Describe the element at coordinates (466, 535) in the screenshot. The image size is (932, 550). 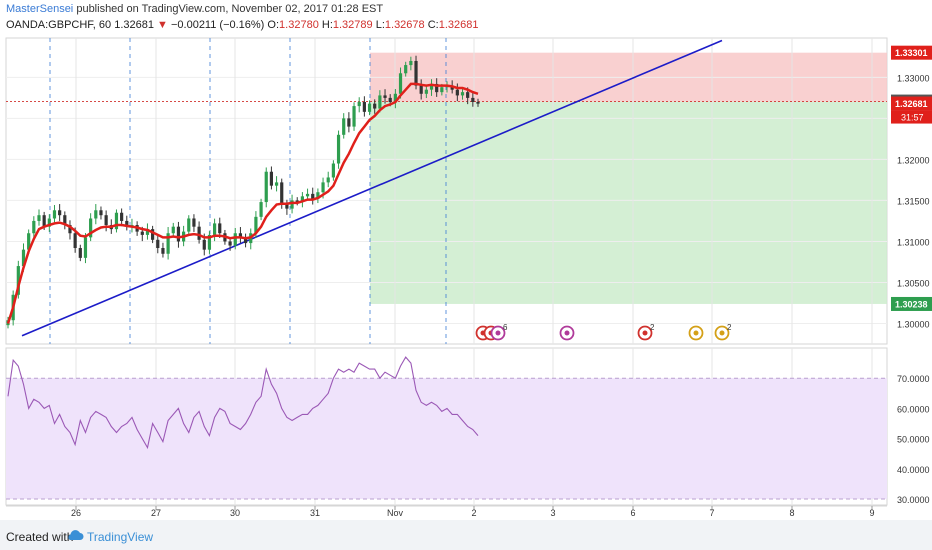
I see `footer-bar: Created with TradingView` at that location.